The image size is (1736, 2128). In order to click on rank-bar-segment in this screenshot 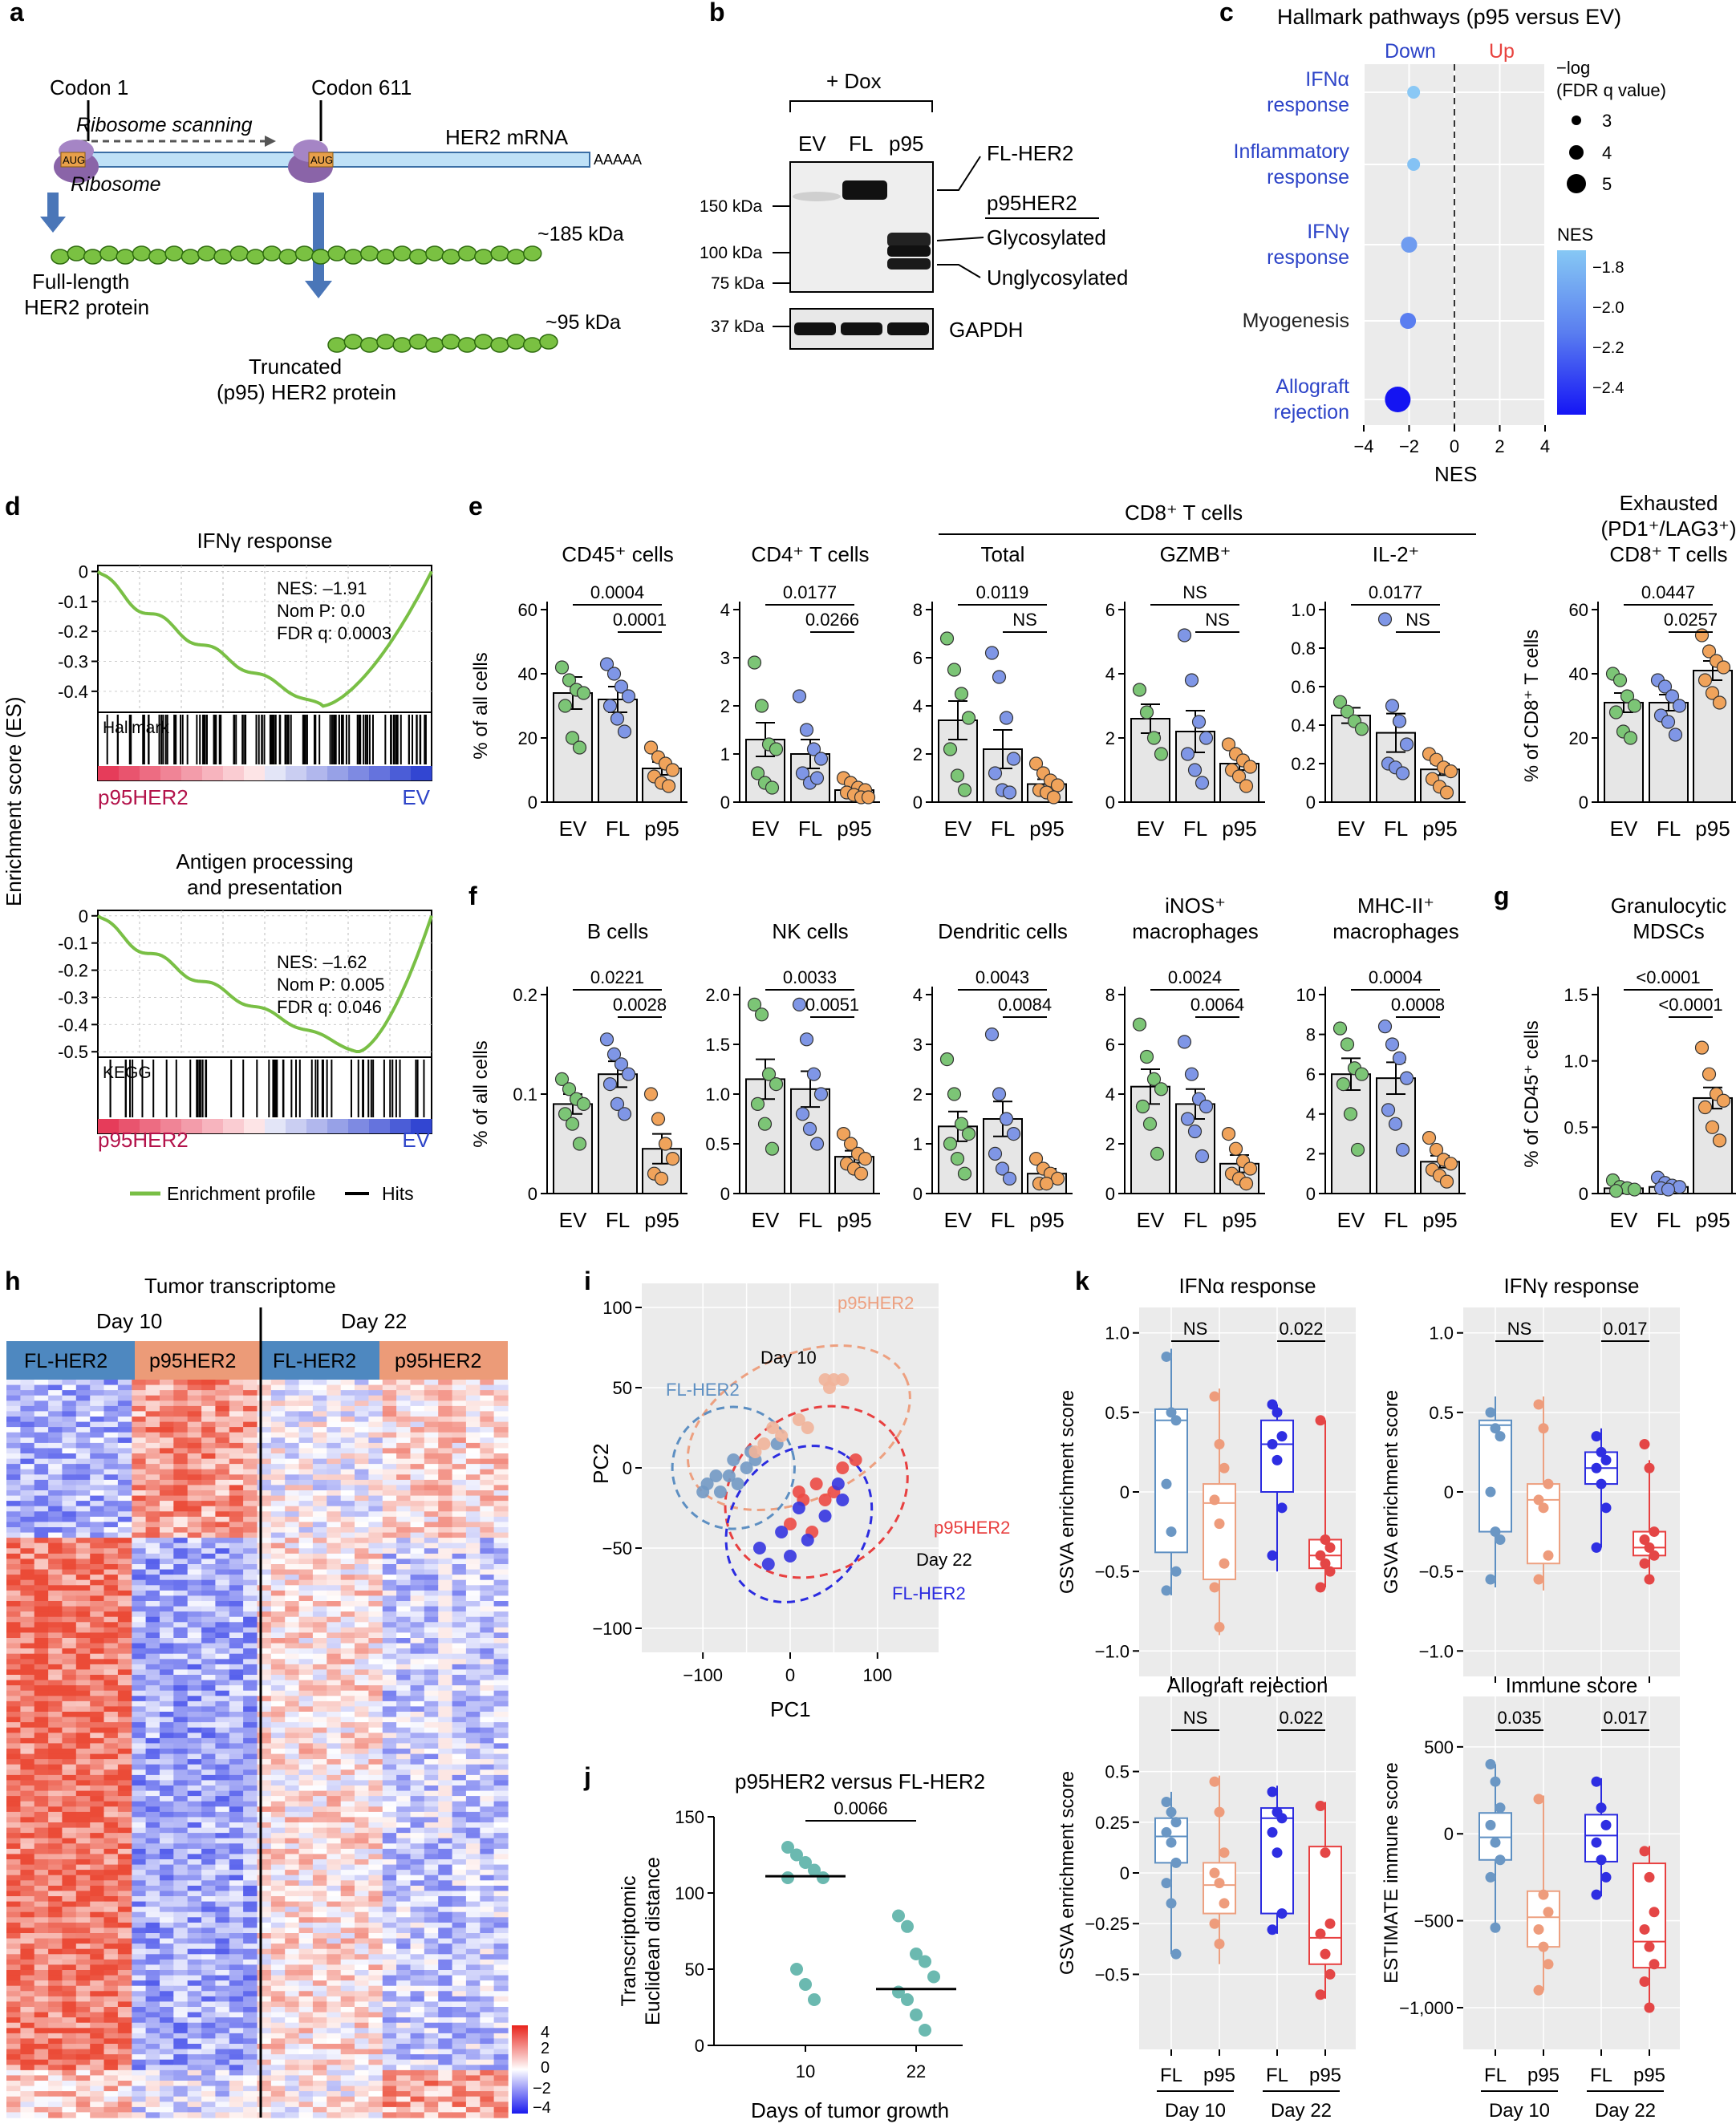, I will do `click(109, 1126)`.